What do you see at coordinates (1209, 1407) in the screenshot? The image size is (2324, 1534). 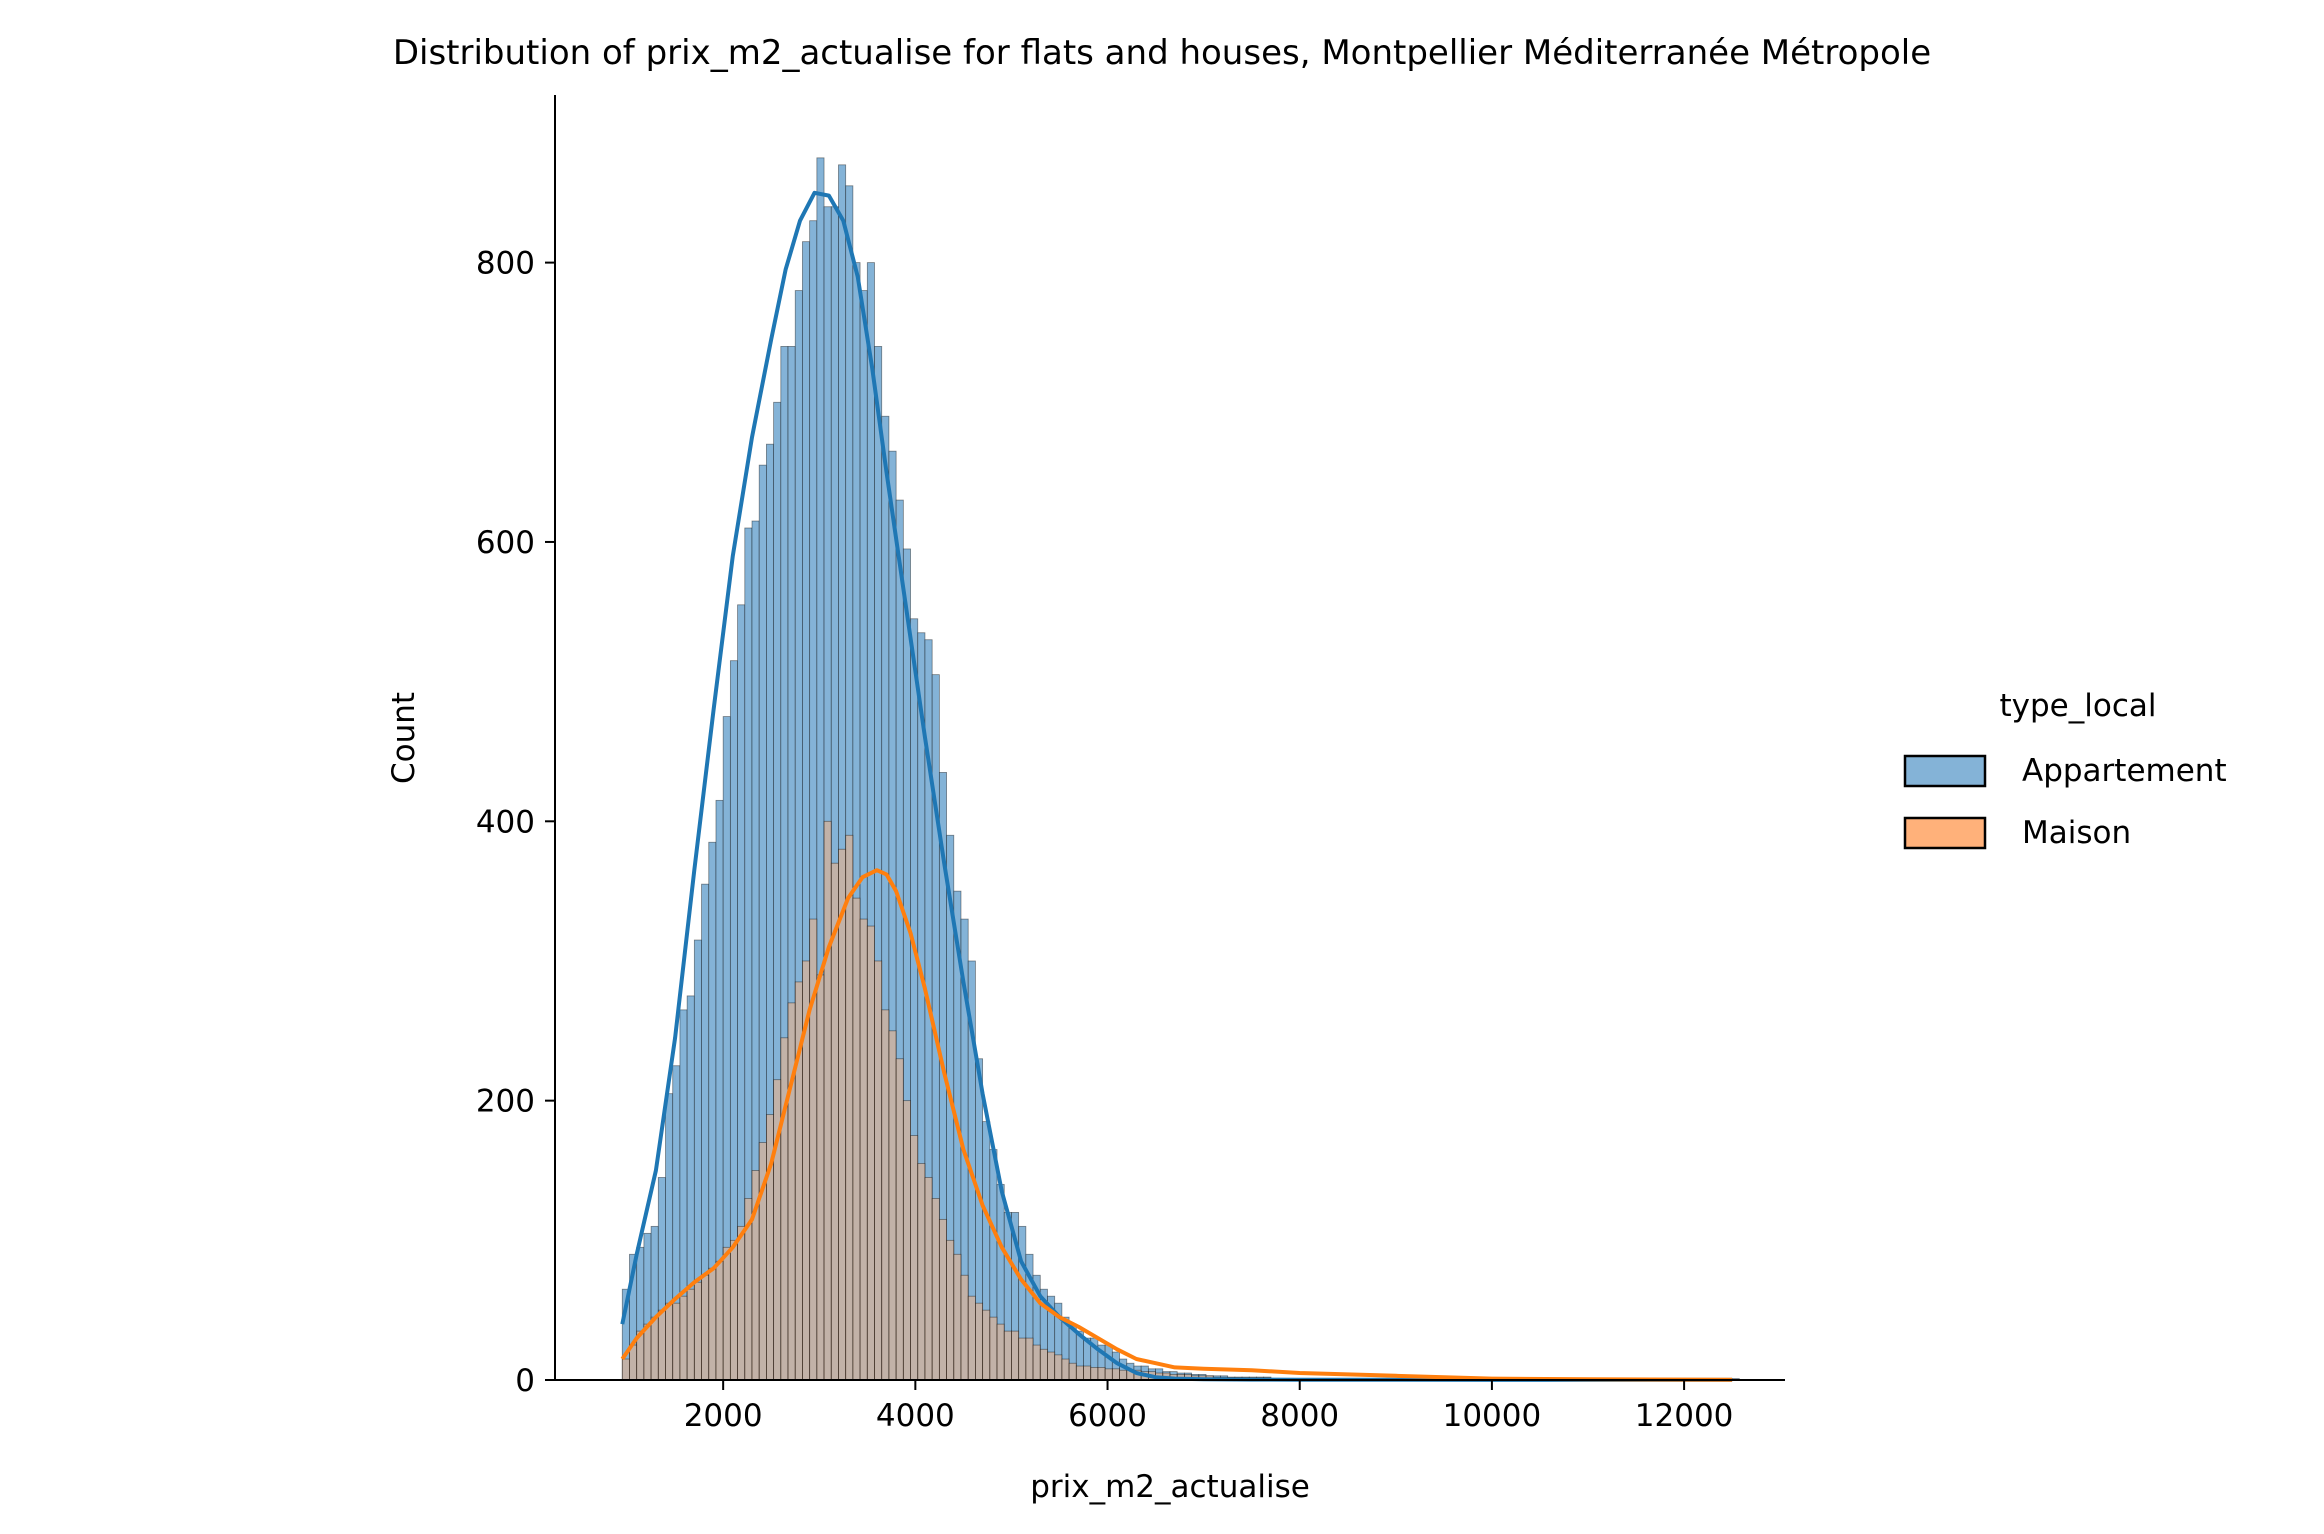 I see `x-axis-ticks: 2000 4000 6000 8000 10000 12000` at bounding box center [1209, 1407].